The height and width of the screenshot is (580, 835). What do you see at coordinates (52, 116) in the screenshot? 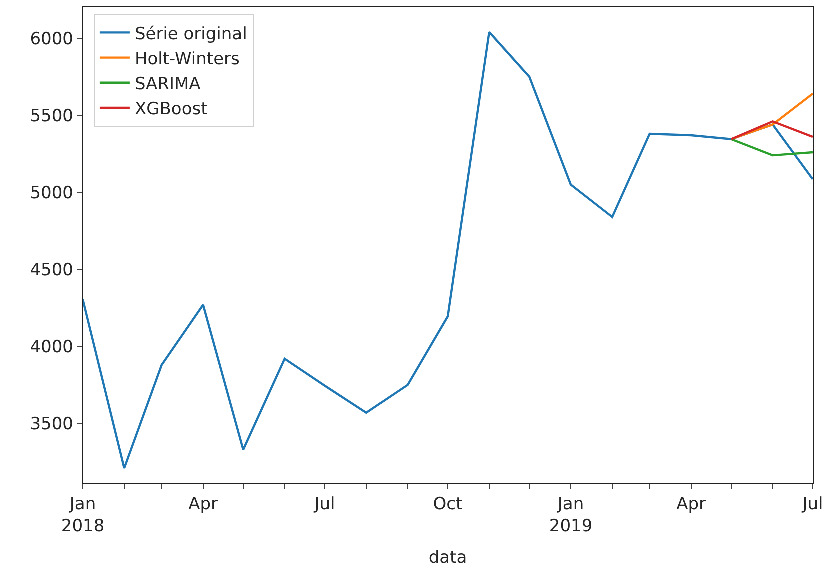
I see `y-tick-label: 5500` at bounding box center [52, 116].